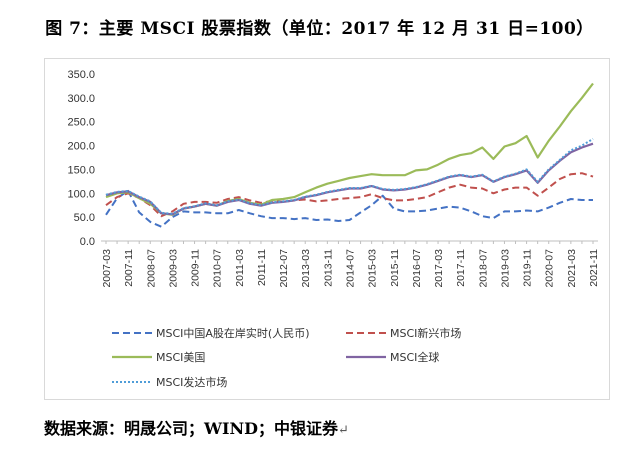 This screenshot has height=459, width=639. What do you see at coordinates (417, 268) in the screenshot?
I see `x-tick-label: 2016-07` at bounding box center [417, 268].